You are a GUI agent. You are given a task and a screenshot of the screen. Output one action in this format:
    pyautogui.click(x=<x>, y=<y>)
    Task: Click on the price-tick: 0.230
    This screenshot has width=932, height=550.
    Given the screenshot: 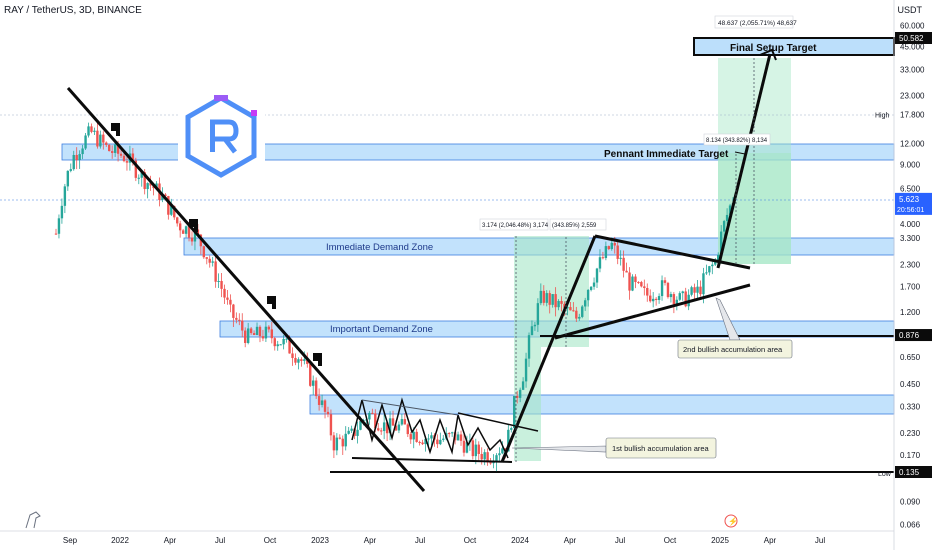 What is the action you would take?
    pyautogui.click(x=910, y=433)
    